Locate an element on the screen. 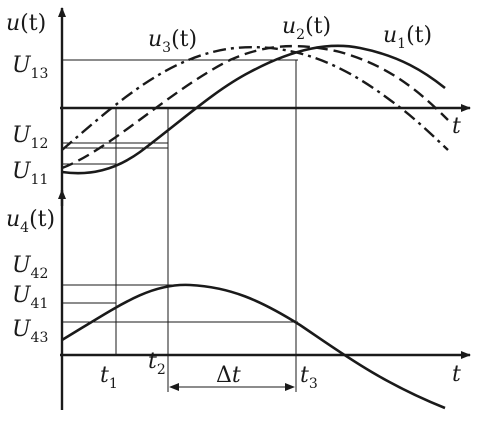 The image size is (478, 424). delta-t-label: Δt is located at coordinates (228, 375).